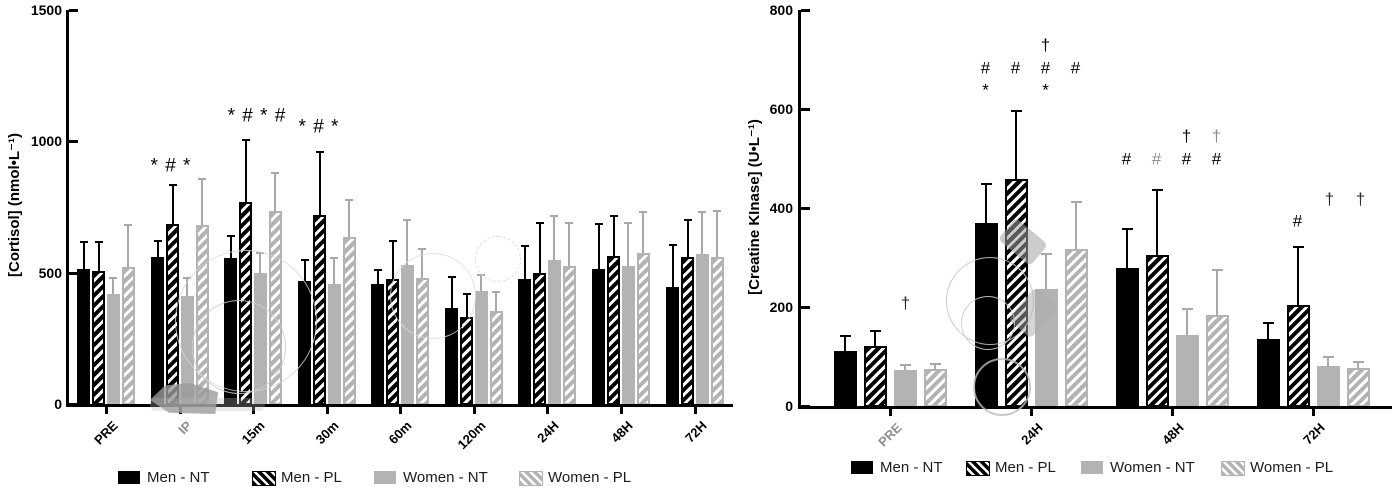 This screenshot has width=1397, height=488. I want to click on legend-swatch-women-pl, so click(1233, 468).